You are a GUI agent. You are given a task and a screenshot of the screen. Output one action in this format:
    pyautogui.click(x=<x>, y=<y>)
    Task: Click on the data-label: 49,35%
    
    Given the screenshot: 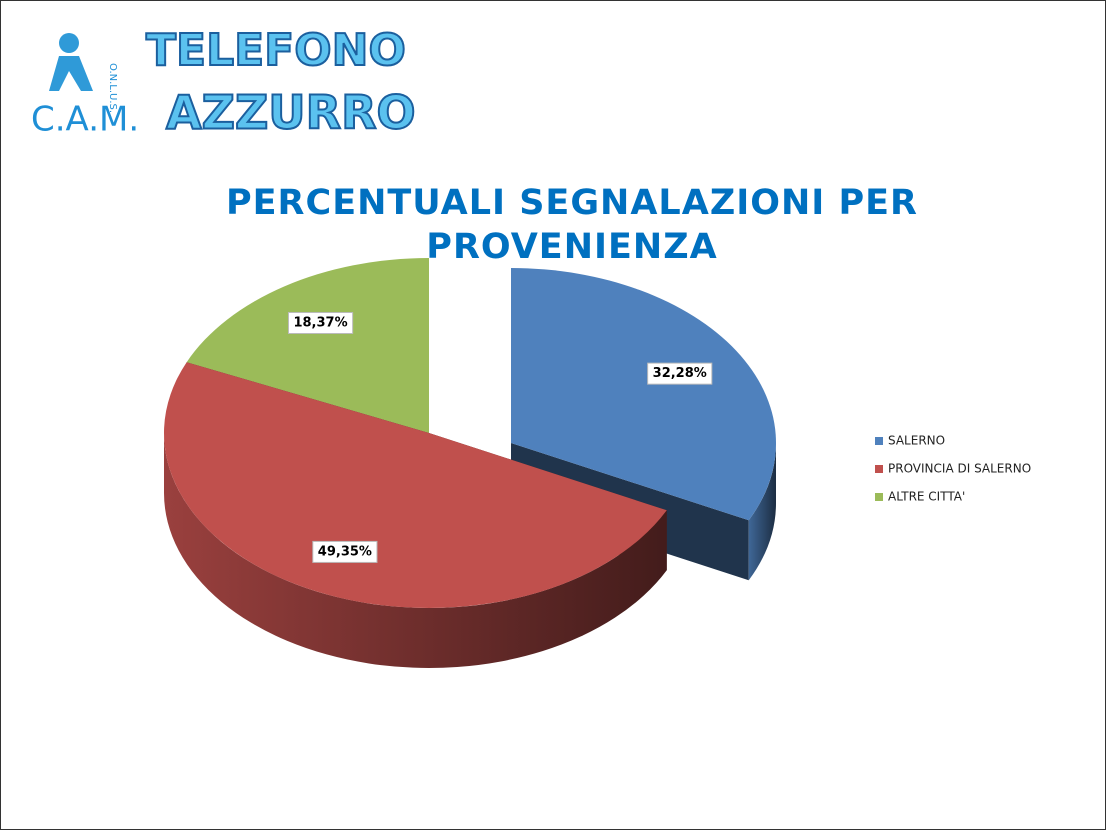 What is the action you would take?
    pyautogui.click(x=345, y=551)
    